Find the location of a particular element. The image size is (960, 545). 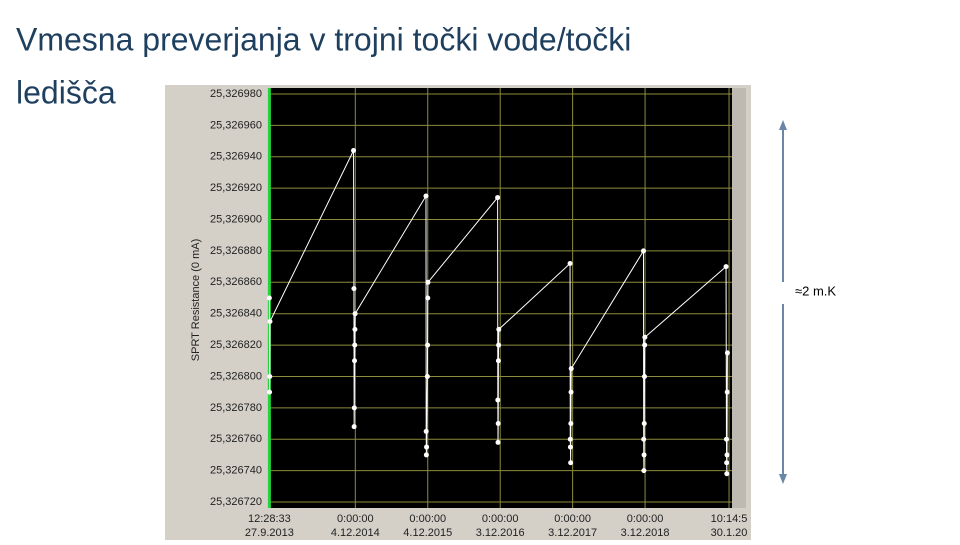

y-tick-label: 25,326840 is located at coordinates (236, 314).